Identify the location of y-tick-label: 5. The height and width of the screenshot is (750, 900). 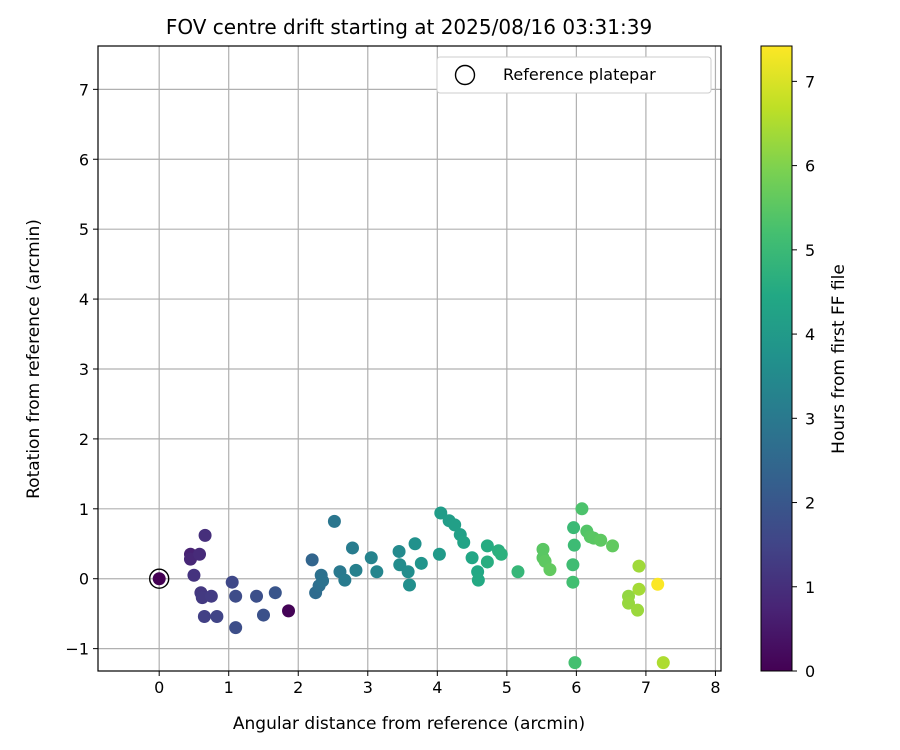
(84, 229).